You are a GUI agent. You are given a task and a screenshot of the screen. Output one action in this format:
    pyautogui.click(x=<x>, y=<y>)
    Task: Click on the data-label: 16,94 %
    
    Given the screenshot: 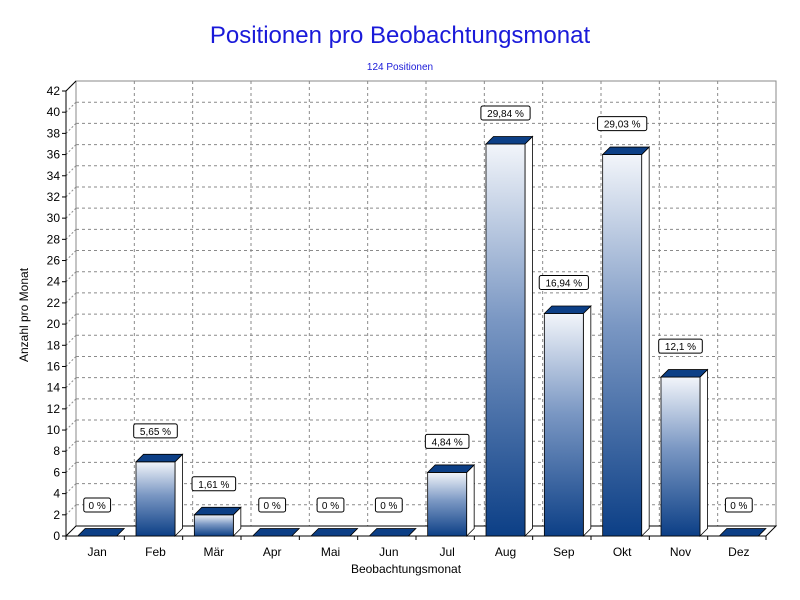 What is the action you would take?
    pyautogui.click(x=563, y=282)
    